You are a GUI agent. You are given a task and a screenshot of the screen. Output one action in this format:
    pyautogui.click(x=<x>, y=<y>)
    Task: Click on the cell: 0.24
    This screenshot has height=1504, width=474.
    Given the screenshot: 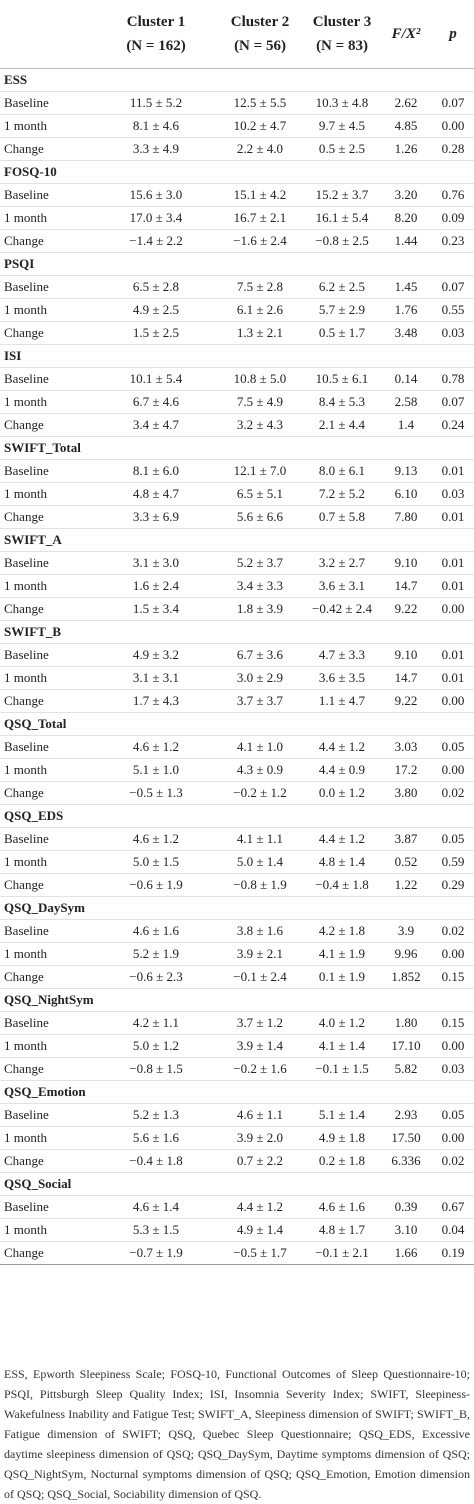 What is the action you would take?
    pyautogui.click(x=453, y=425)
    